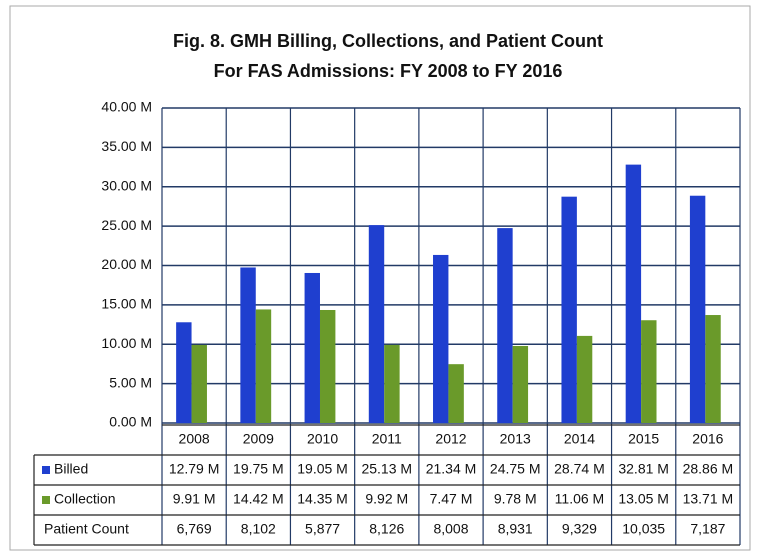 The height and width of the screenshot is (556, 758). Describe the element at coordinates (515, 439) in the screenshot. I see `x-tick-label: 2013` at that location.